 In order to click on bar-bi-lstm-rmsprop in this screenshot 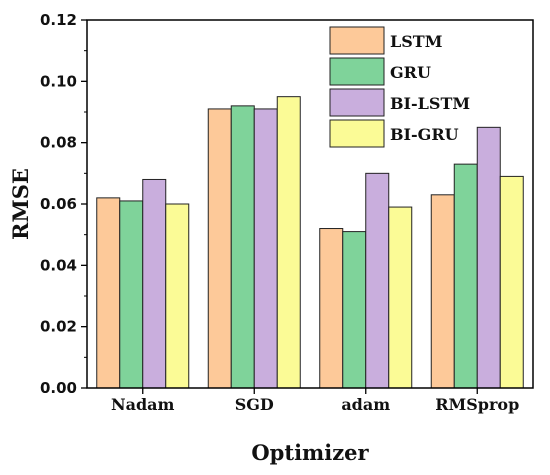, I will do `click(488, 257)`.